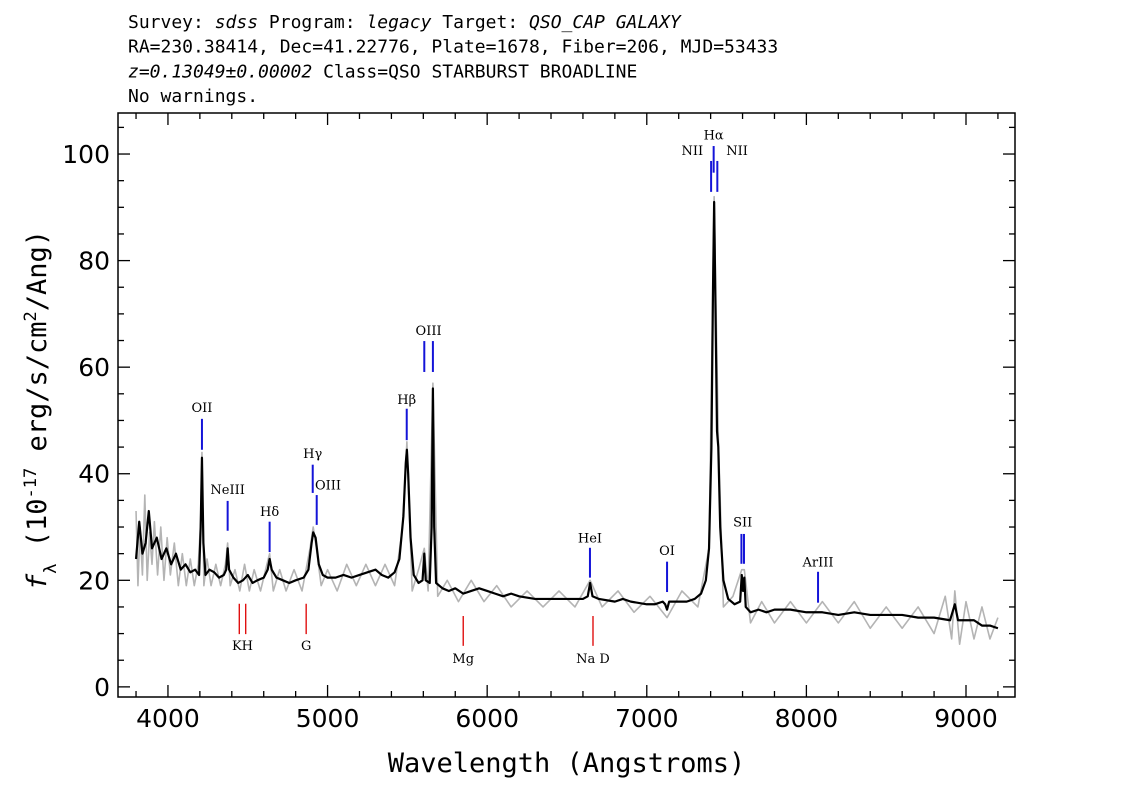 The image size is (1134, 810). Describe the element at coordinates (269, 512) in the screenshot. I see `line-label: Hδ` at that location.